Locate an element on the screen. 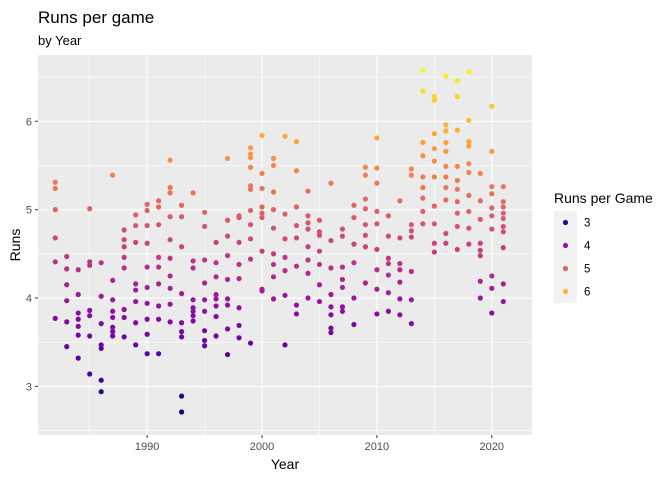  legend-keys: 3 4 5 6 is located at coordinates (572, 257).